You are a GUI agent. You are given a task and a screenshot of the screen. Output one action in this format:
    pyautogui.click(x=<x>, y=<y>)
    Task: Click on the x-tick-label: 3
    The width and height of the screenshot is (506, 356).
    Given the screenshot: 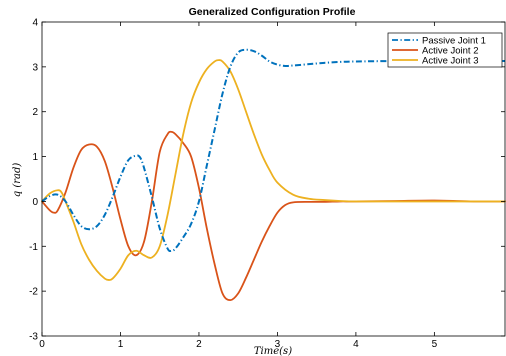 What is the action you would take?
    pyautogui.click(x=278, y=344)
    